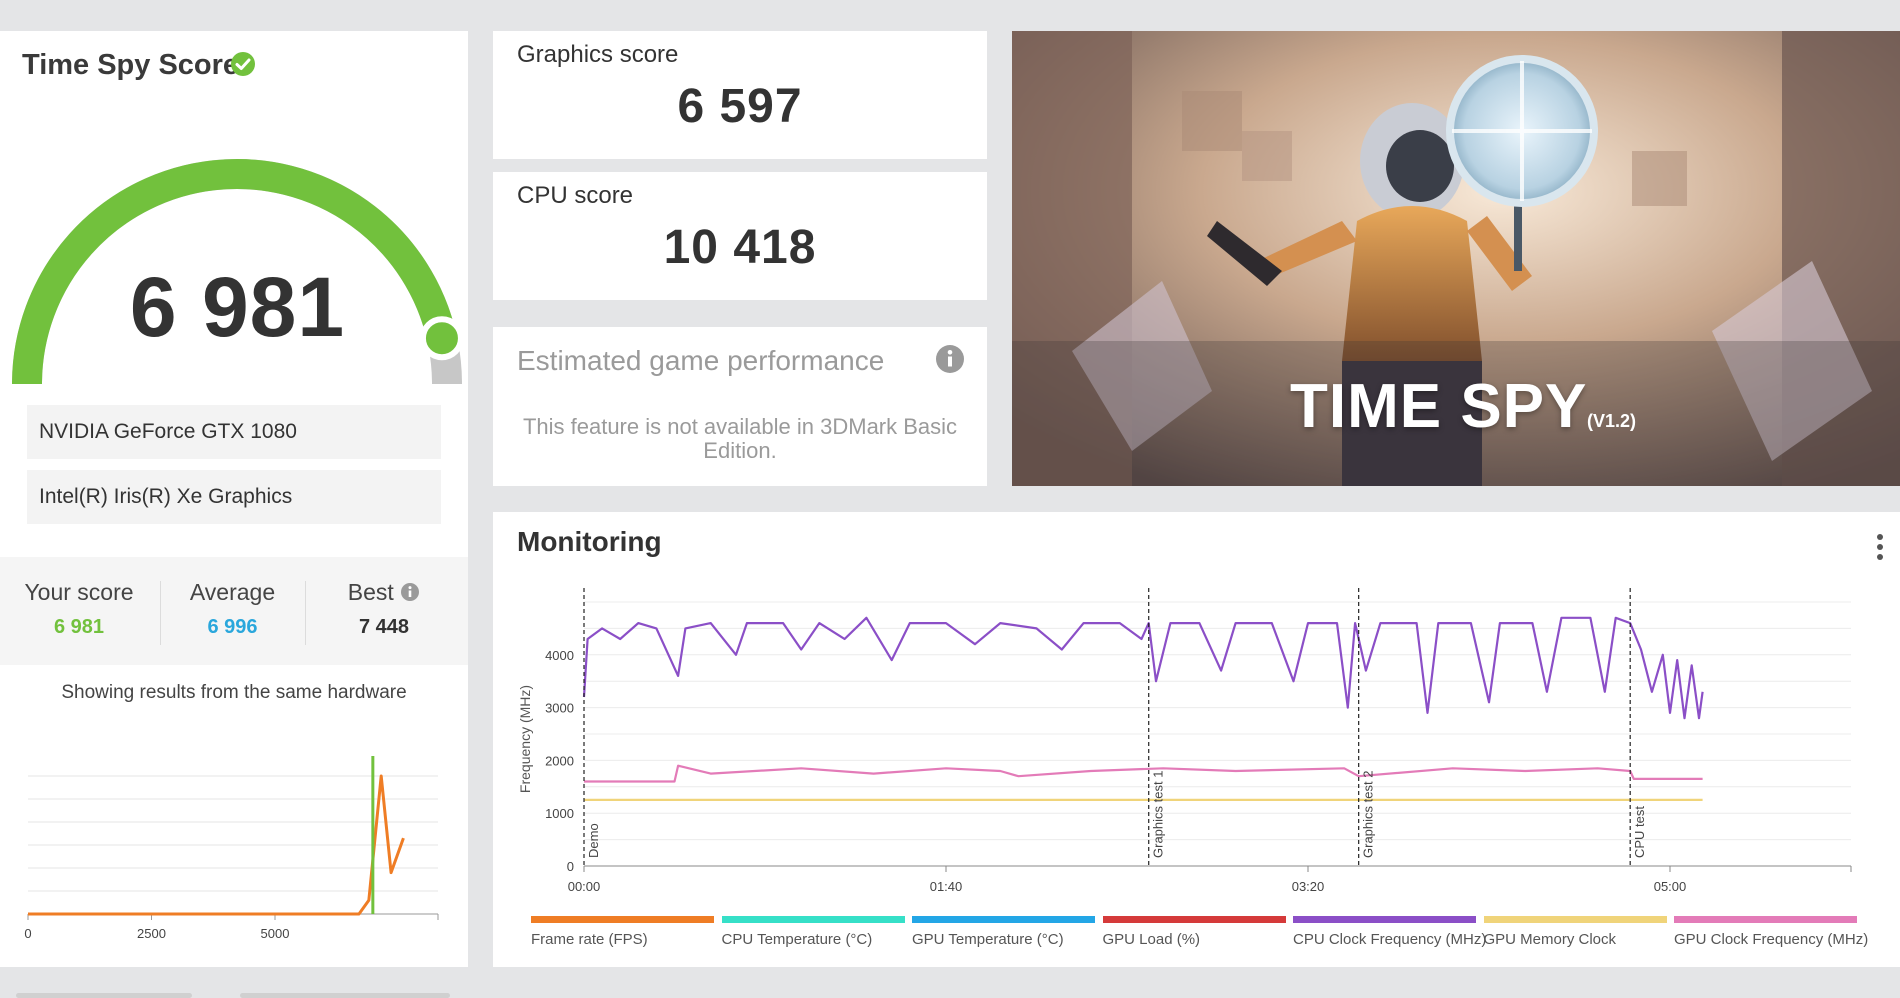 Image resolution: width=1900 pixels, height=998 pixels. Describe the element at coordinates (234, 692) in the screenshot. I see `histogram-caption: Showing results from the same hardware` at that location.